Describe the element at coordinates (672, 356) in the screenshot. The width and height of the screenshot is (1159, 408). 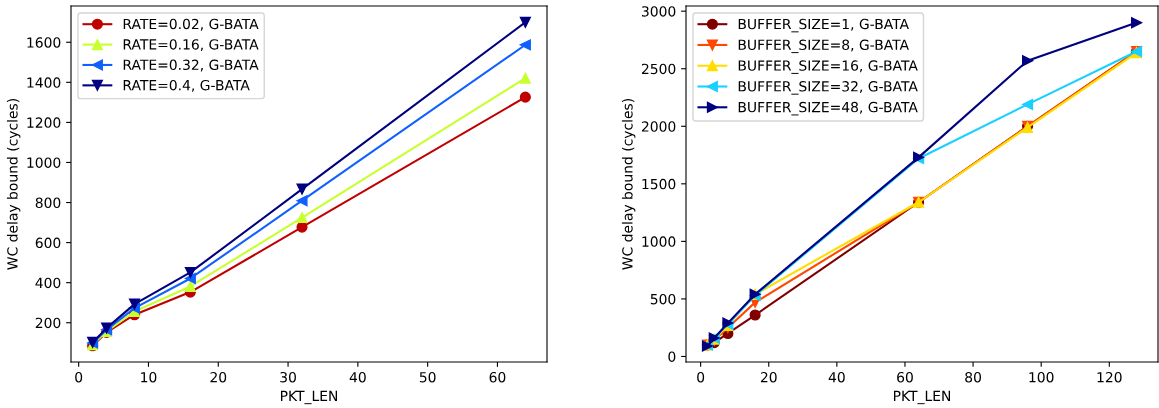
I see `y-tick-label: 0` at that location.